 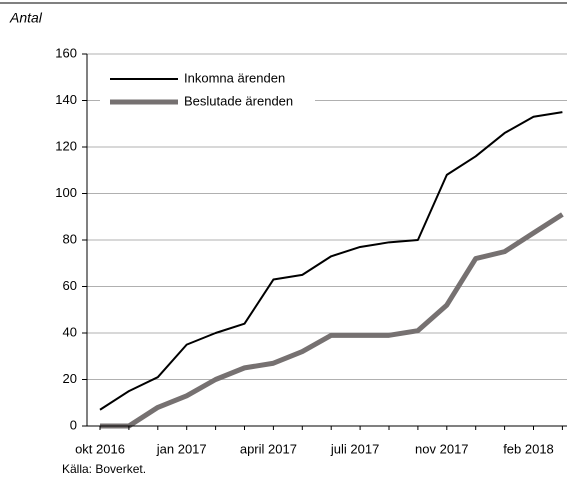 I want to click on y-tick-label: 0, so click(x=73, y=424).